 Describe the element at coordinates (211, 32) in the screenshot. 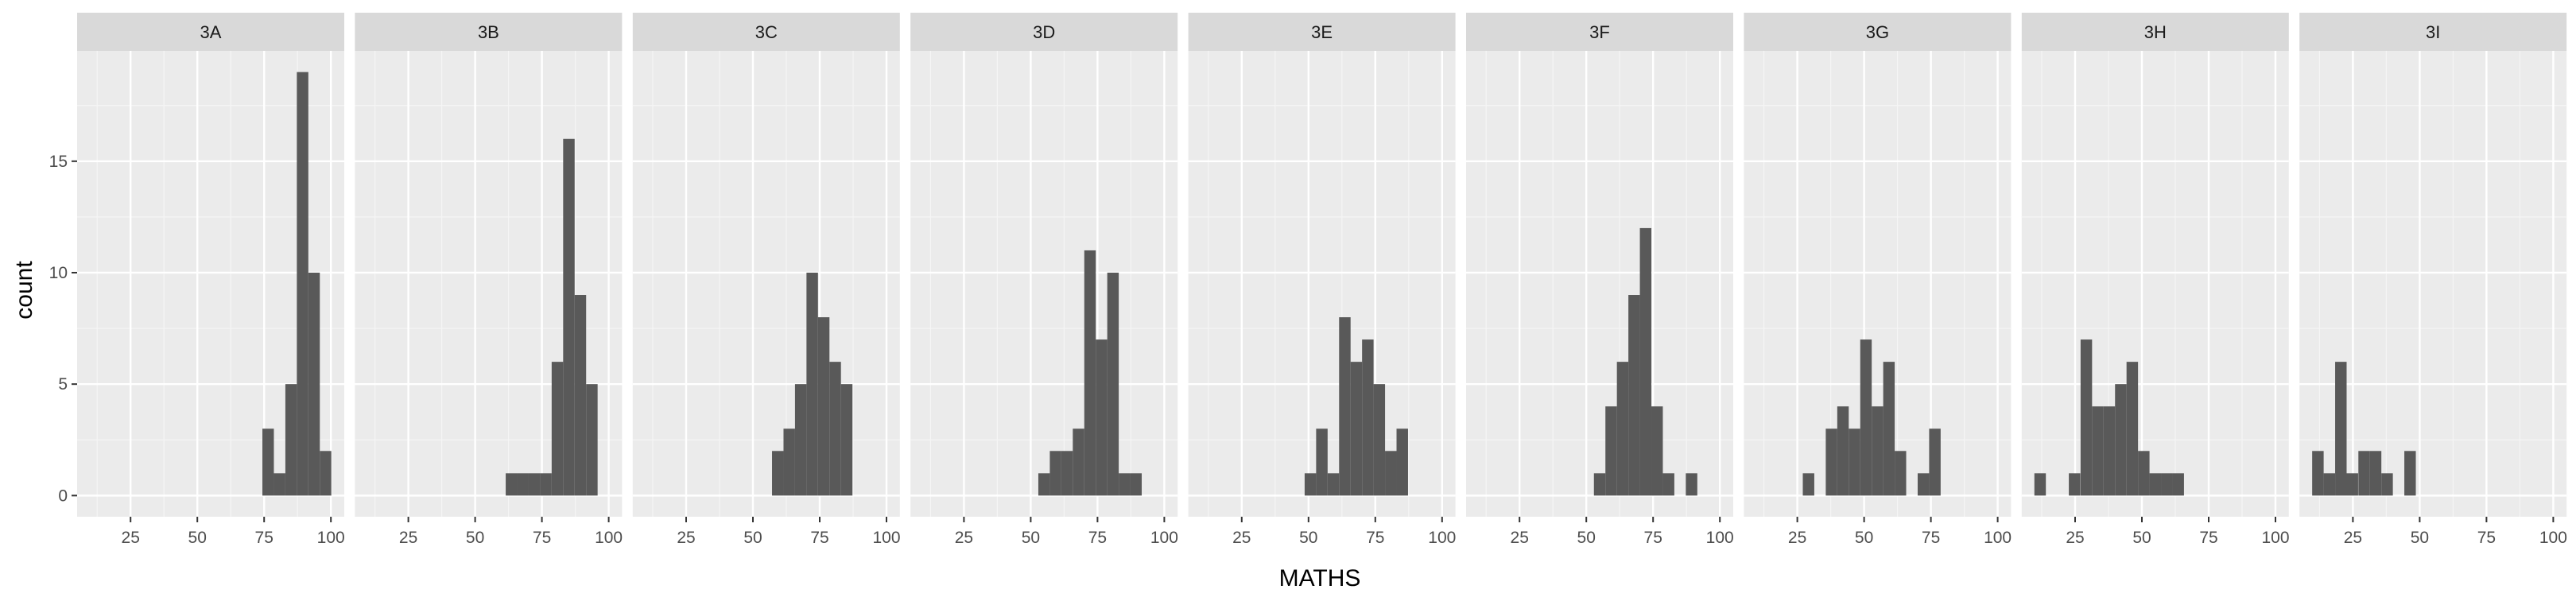

I see `facet-strip-label: 3A` at that location.